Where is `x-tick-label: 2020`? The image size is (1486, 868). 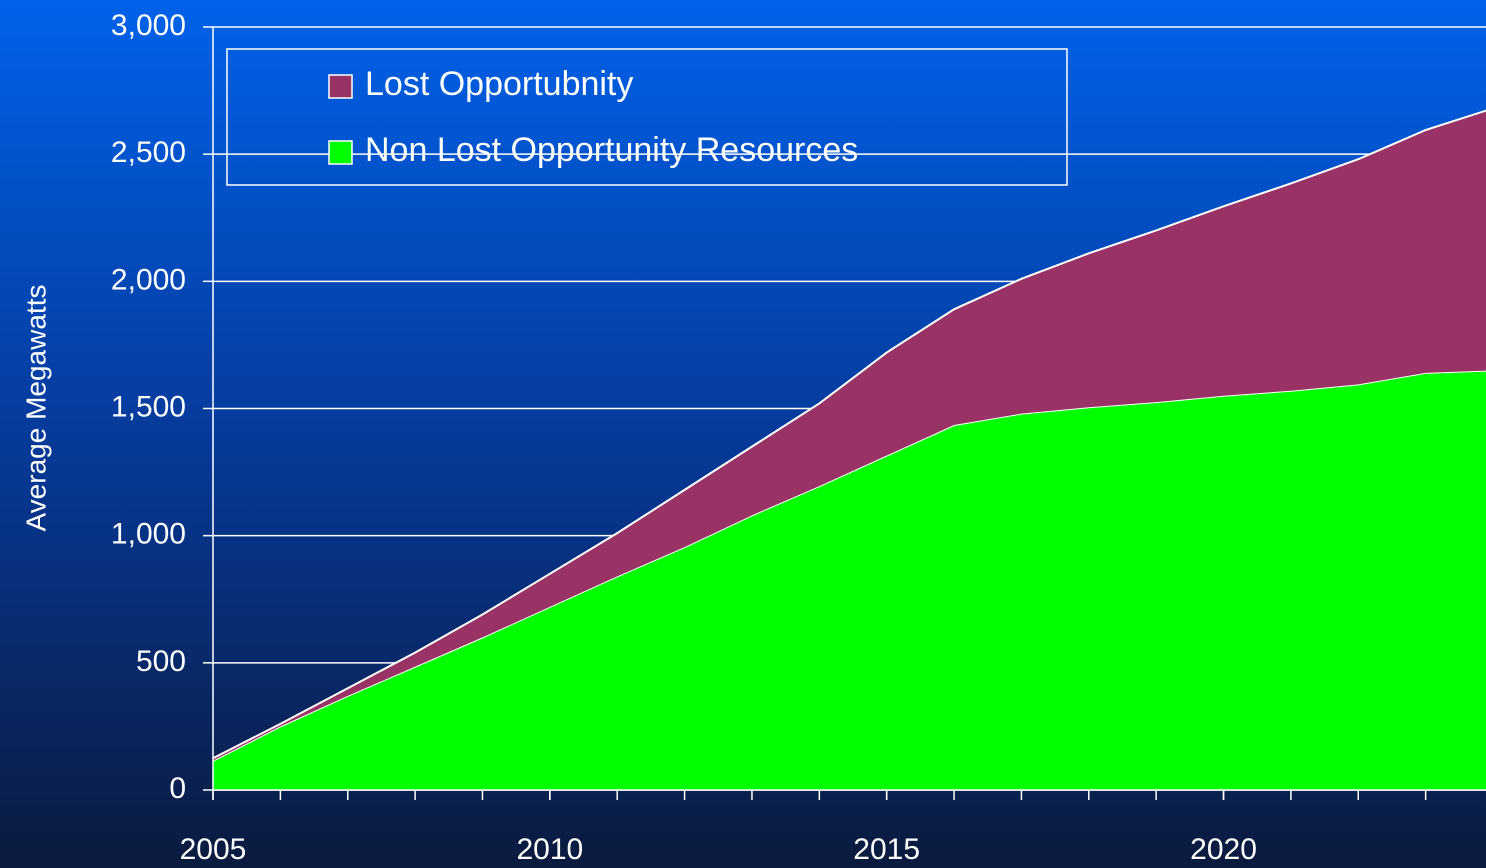 x-tick-label: 2020 is located at coordinates (1223, 849).